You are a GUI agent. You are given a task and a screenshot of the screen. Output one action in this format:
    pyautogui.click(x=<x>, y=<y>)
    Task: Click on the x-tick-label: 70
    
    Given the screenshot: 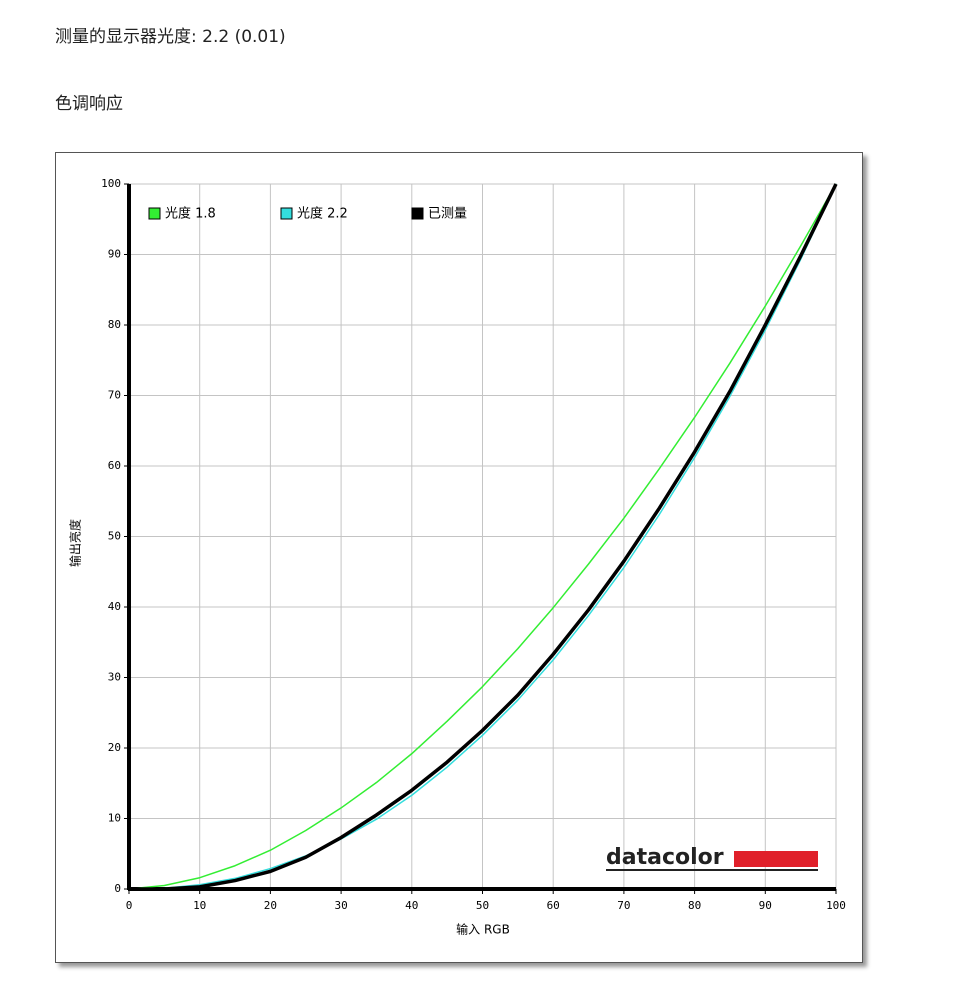 What is the action you would take?
    pyautogui.click(x=623, y=905)
    